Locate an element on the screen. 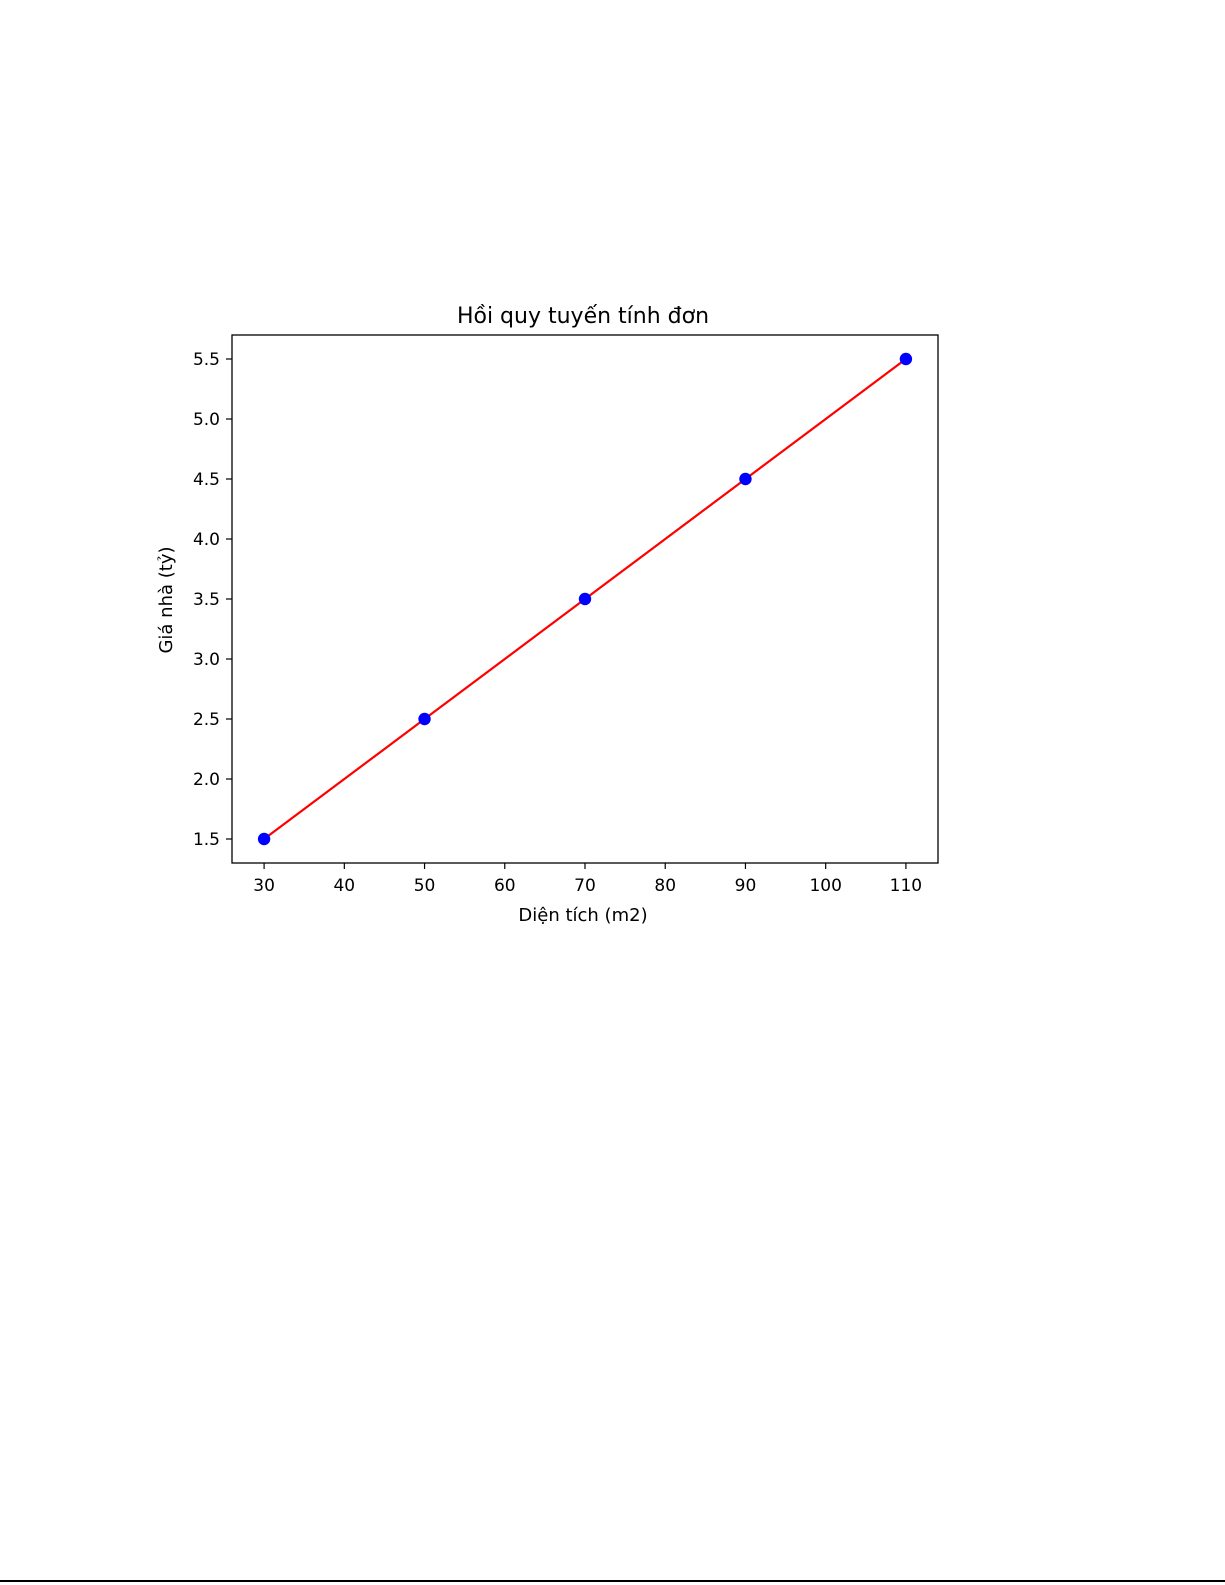  y-axis-label: Giá nhà (tỷ) is located at coordinates (166, 599).